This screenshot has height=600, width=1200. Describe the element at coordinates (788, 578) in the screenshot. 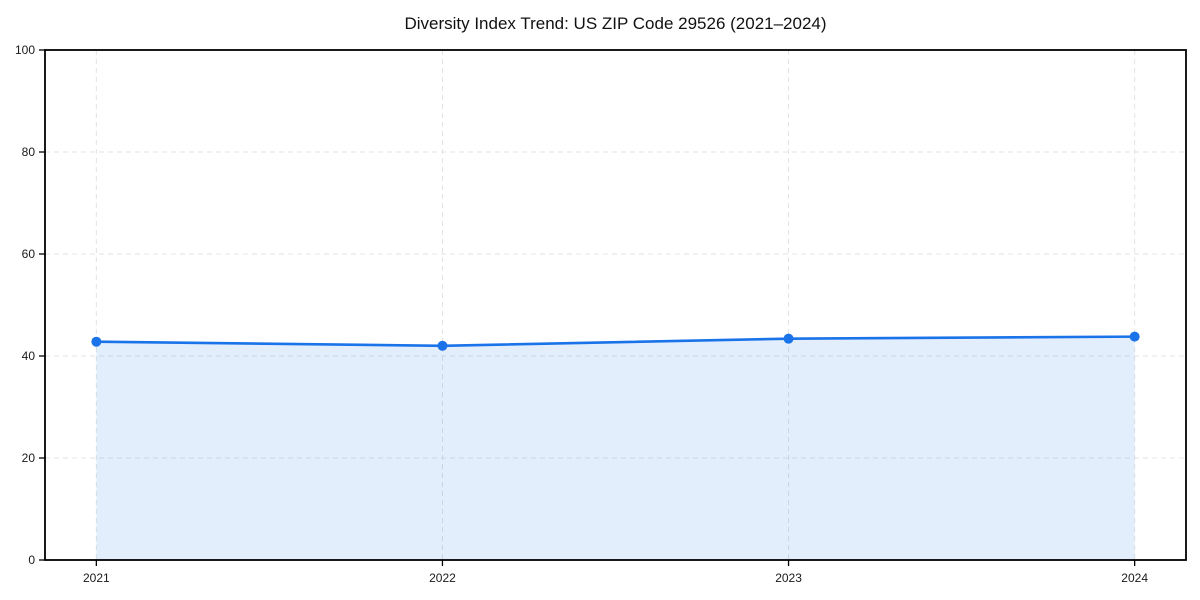

I see `x-tick-label: 2023` at that location.